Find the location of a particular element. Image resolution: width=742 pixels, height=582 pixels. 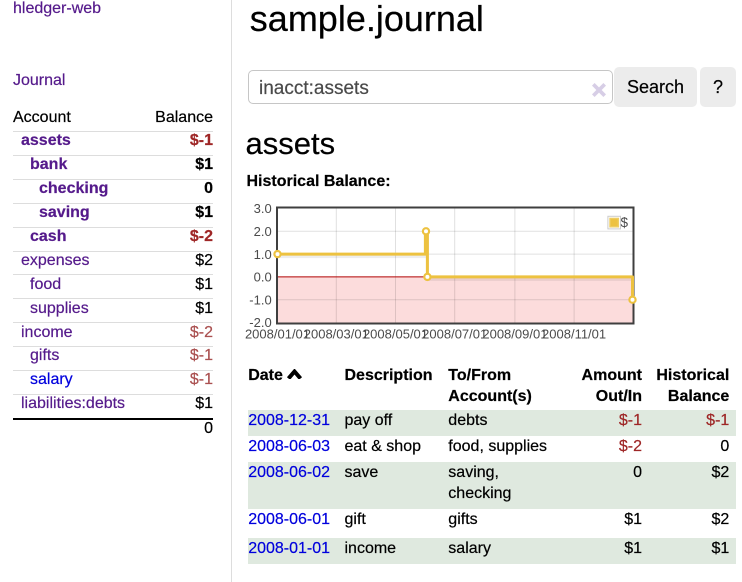

svg-text: -1.0 is located at coordinates (260, 299).